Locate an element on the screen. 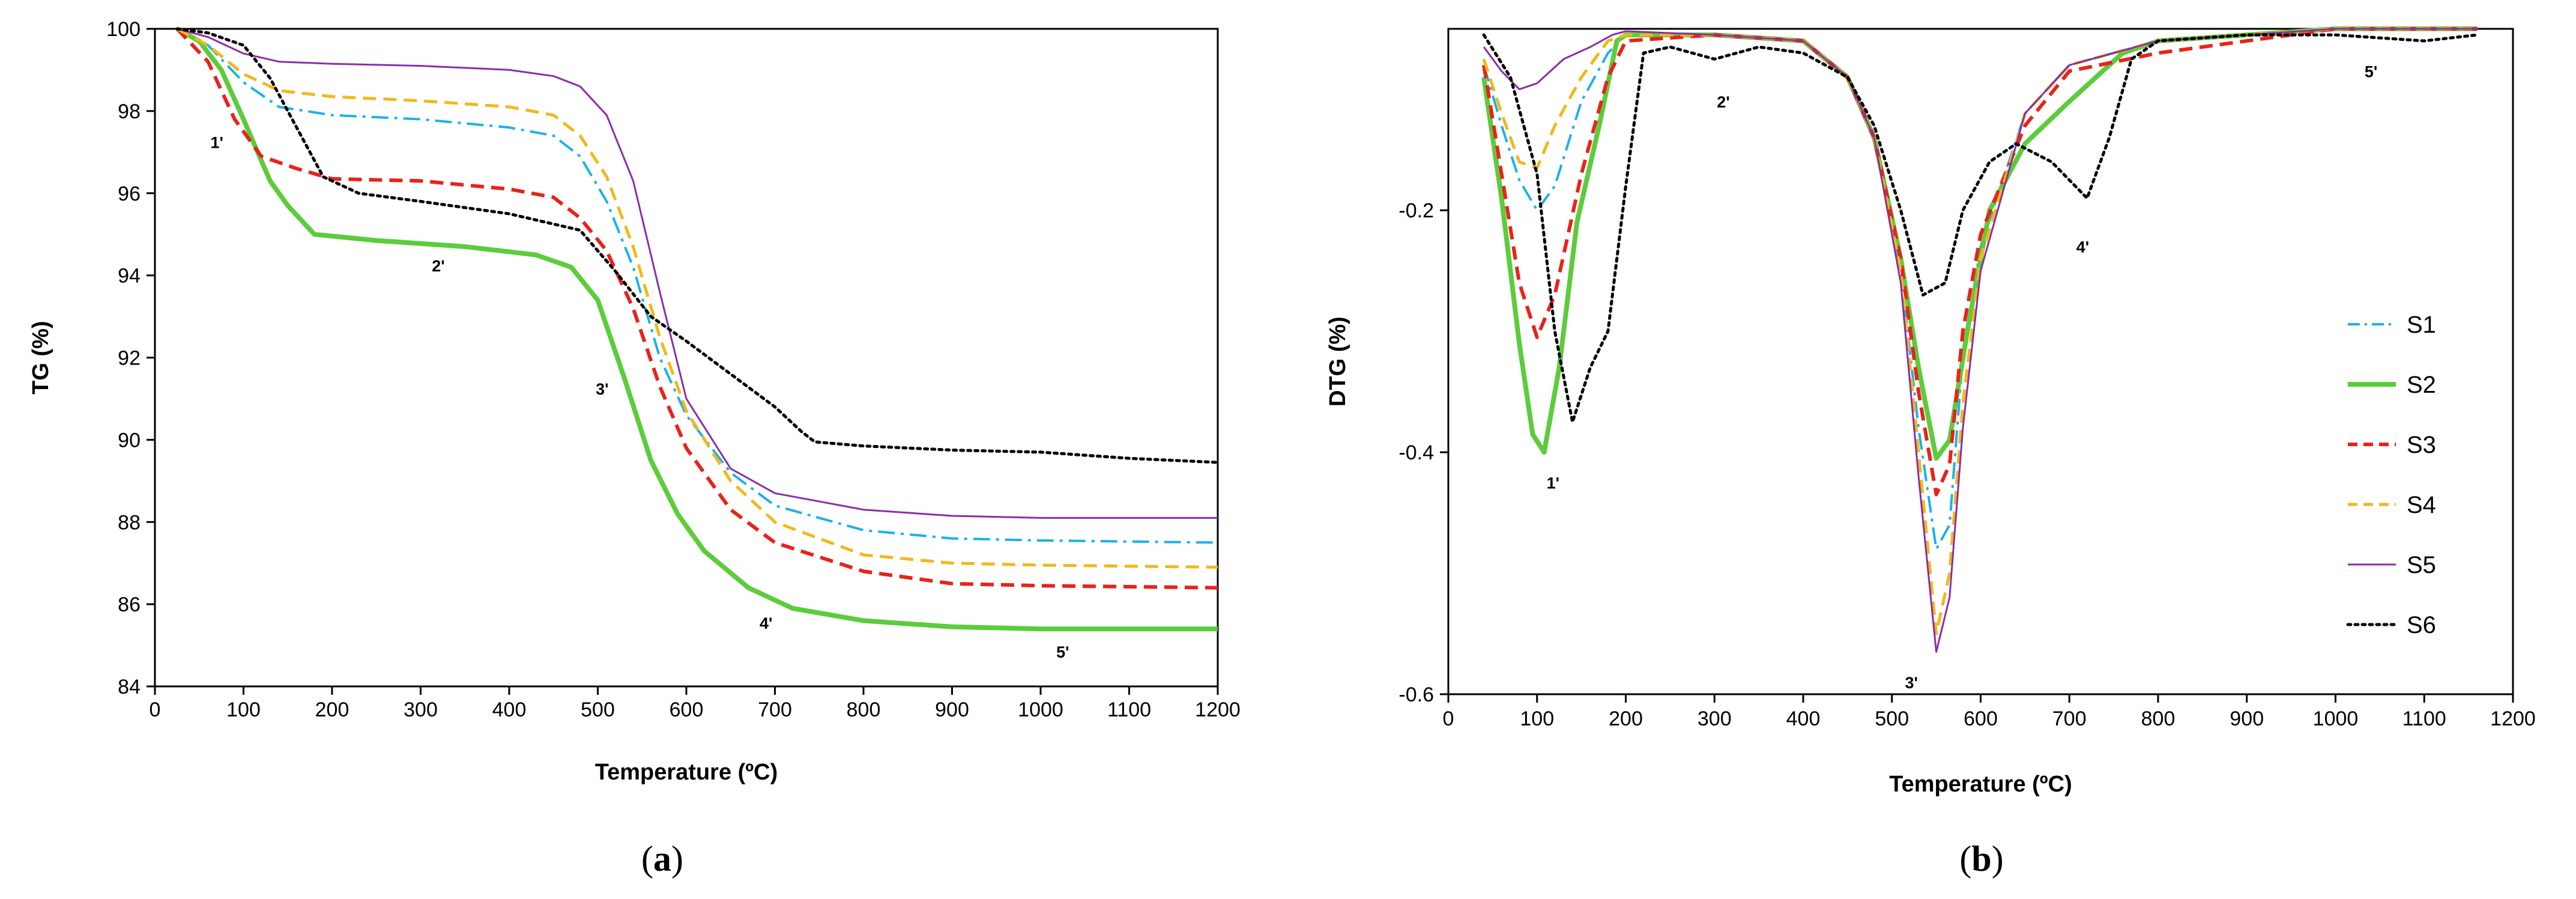 The width and height of the screenshot is (2576, 899). legend: S1 S2 S3 S4 S5 S6 is located at coordinates (2391, 475).